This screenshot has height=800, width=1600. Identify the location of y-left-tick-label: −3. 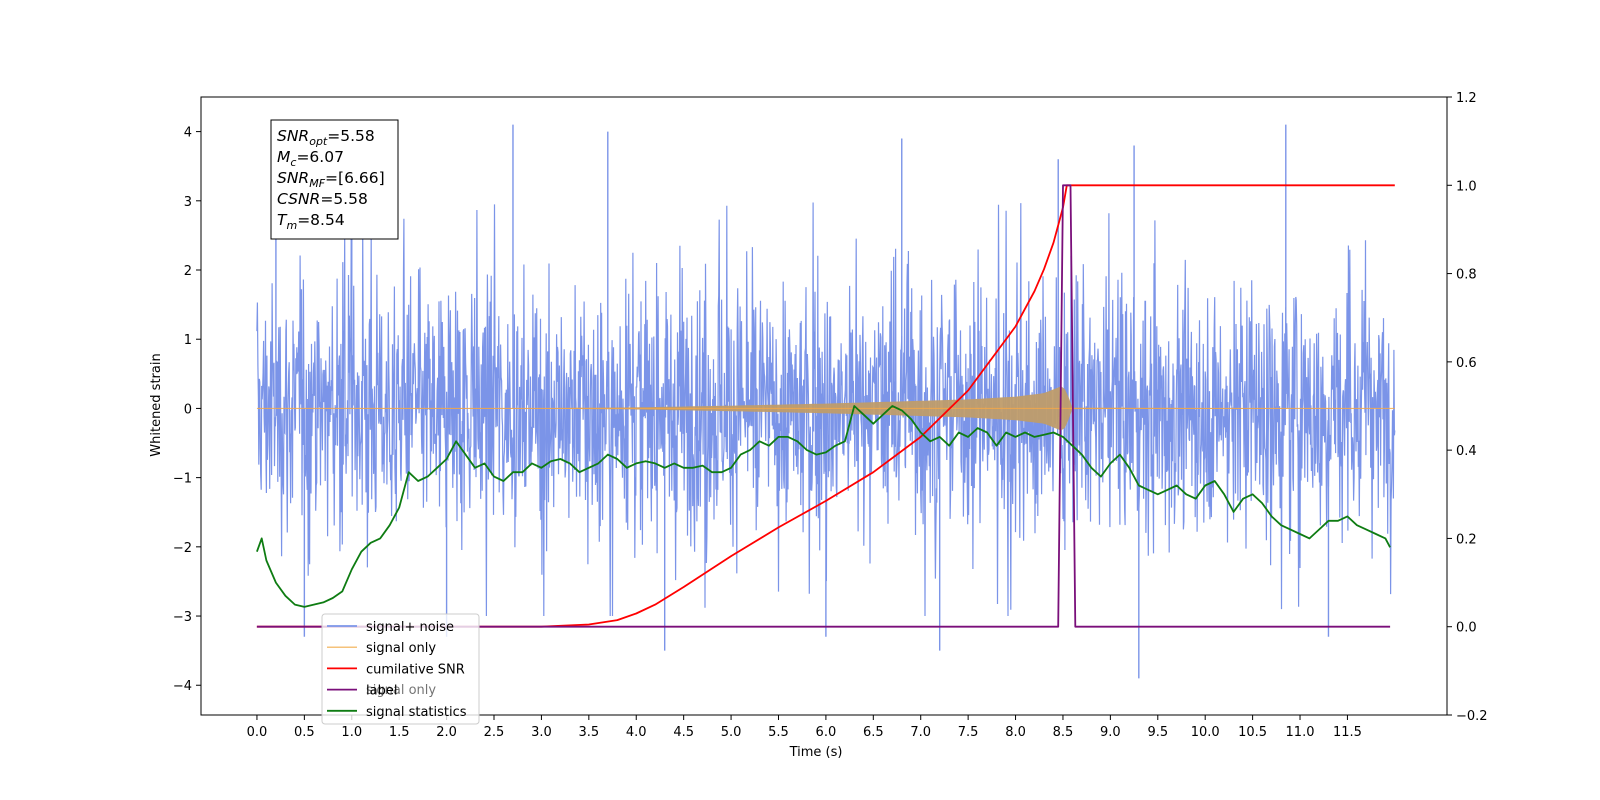
(182, 617).